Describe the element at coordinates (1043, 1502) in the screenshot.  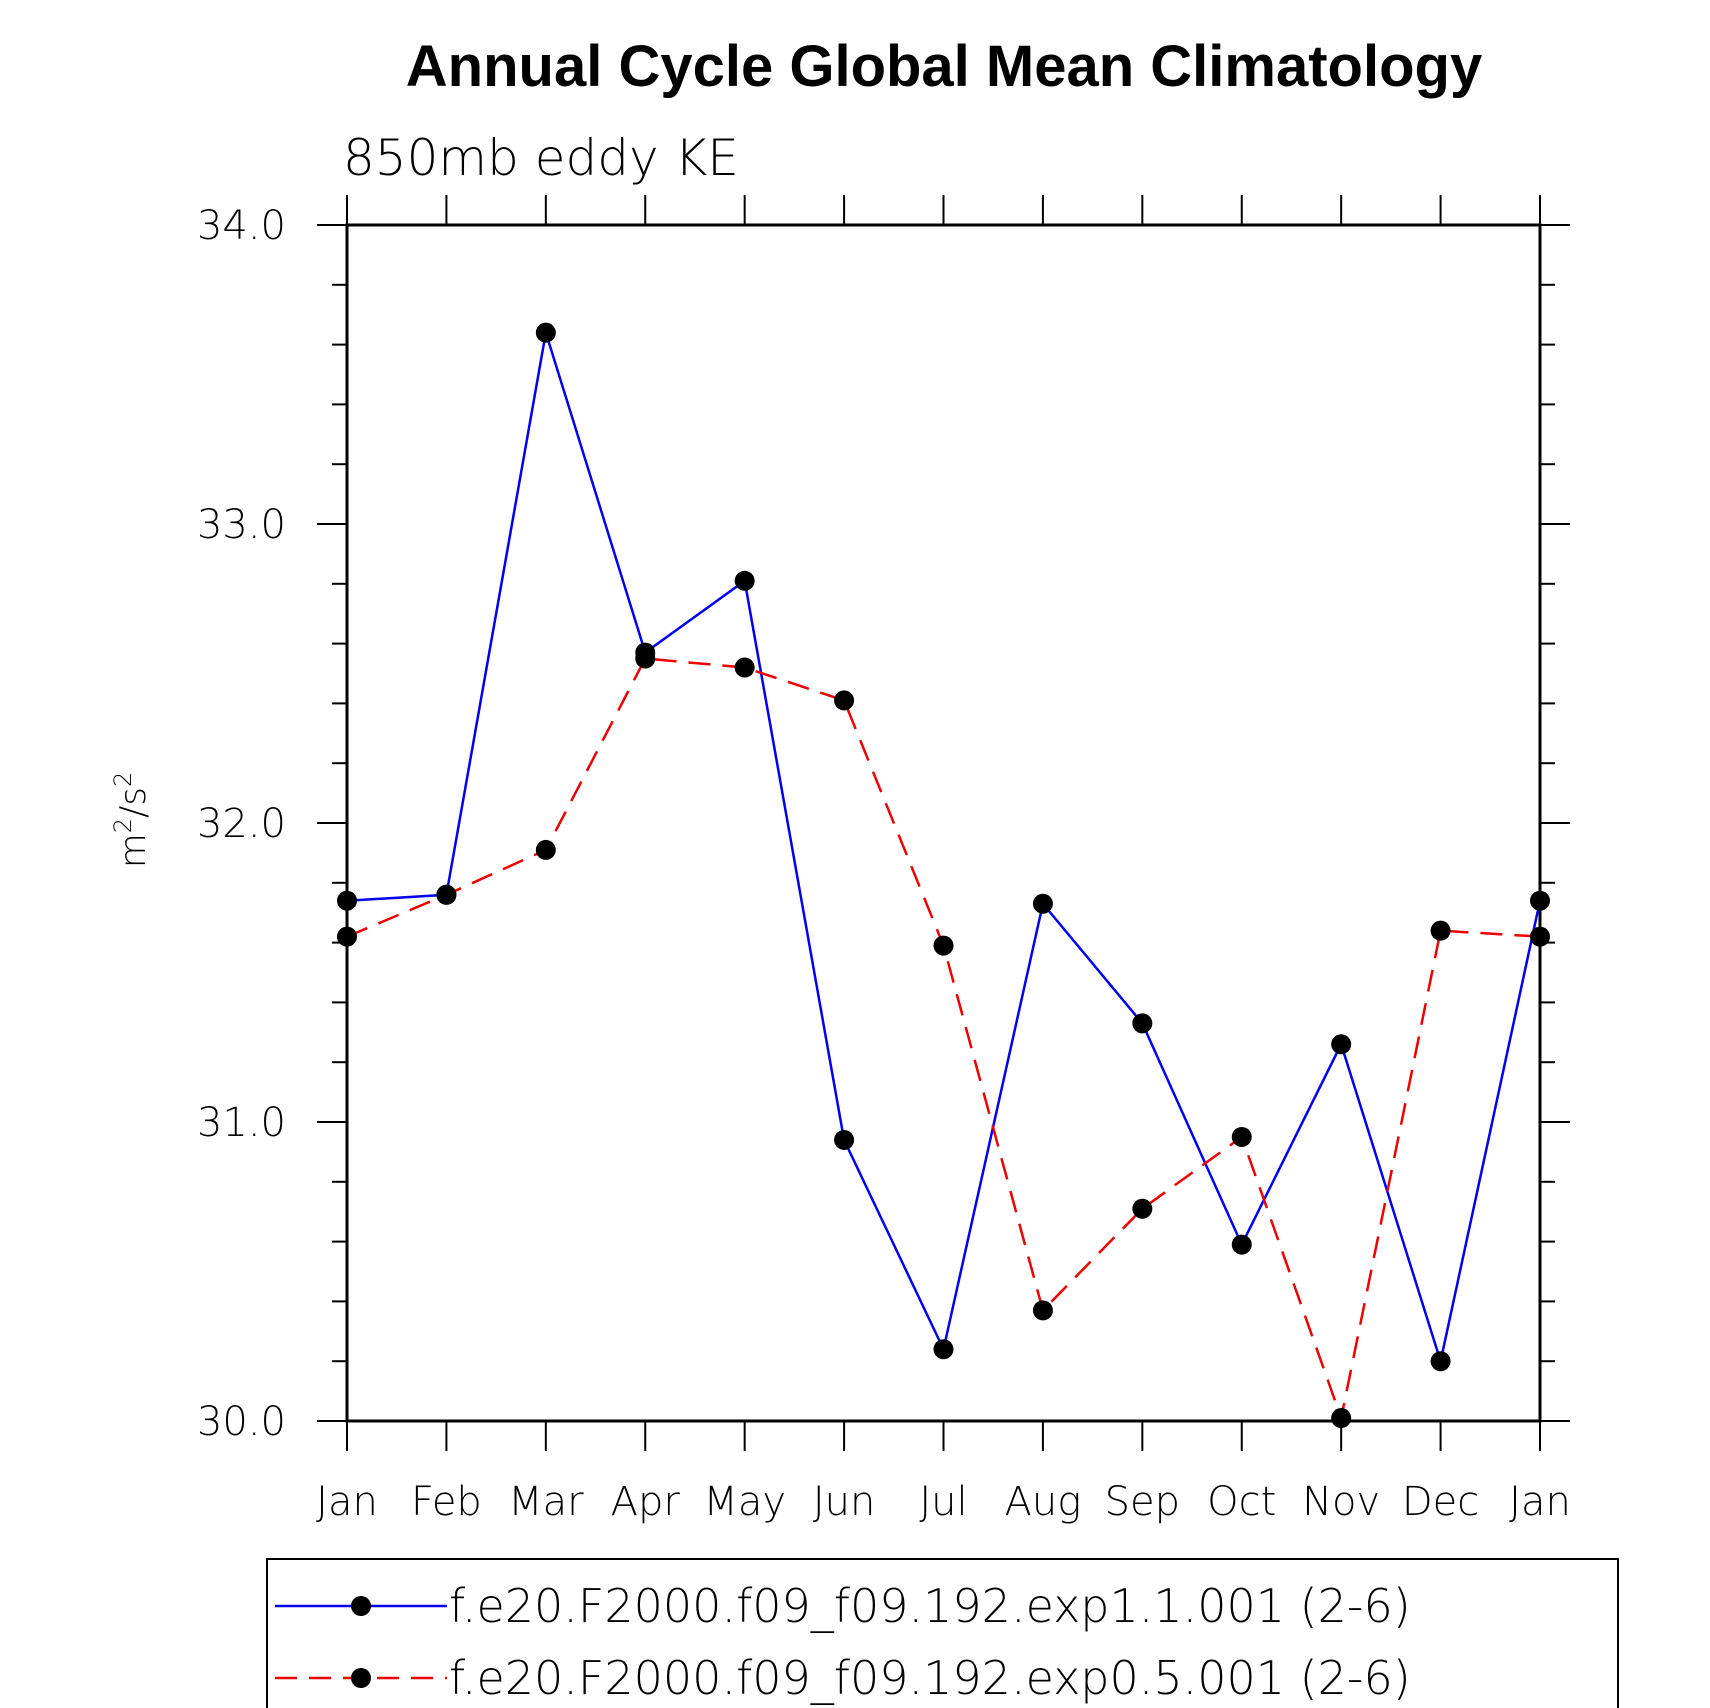
I see `x-tick-label: Aug` at that location.